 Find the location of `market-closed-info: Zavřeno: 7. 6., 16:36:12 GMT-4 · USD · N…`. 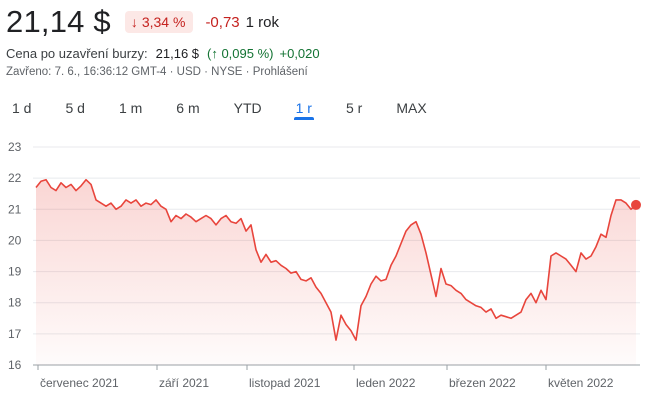

market-closed-info: Zavřeno: 7. 6., 16:36:12 GMT-4 · USD · N… is located at coordinates (129, 72).